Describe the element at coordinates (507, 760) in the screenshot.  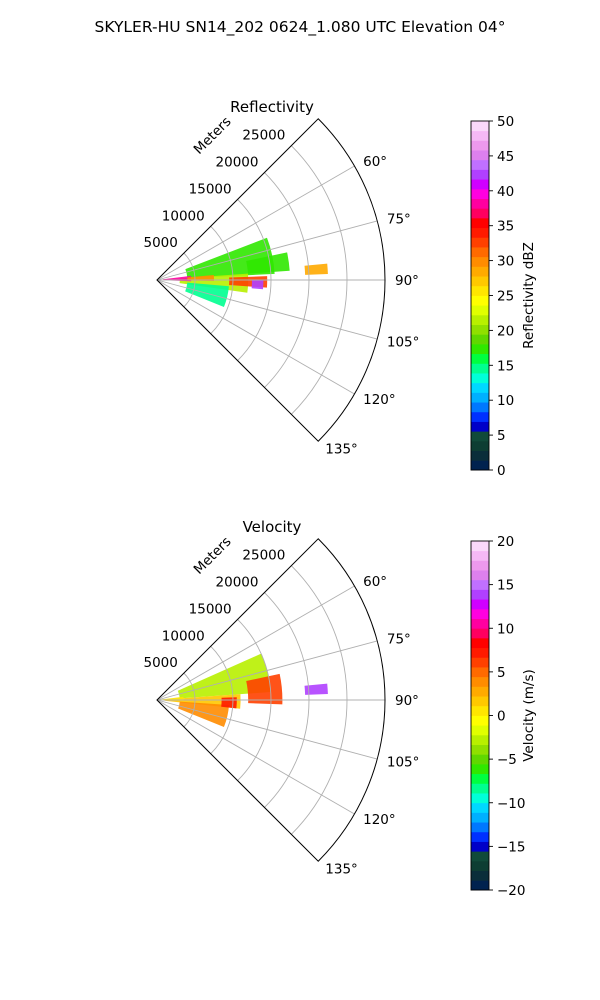
I see `colorbar-tick-label-3: −5` at that location.